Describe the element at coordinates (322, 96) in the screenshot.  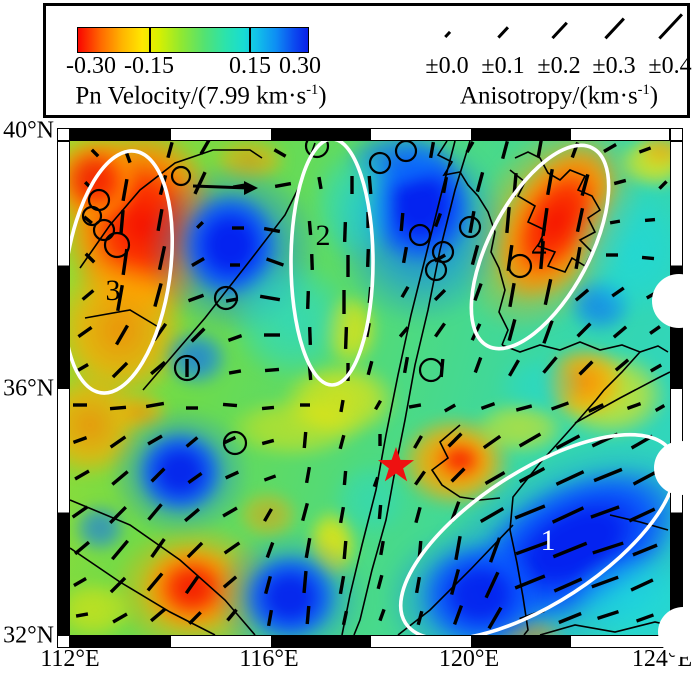
I see `colorbar-caption-close: )` at that location.